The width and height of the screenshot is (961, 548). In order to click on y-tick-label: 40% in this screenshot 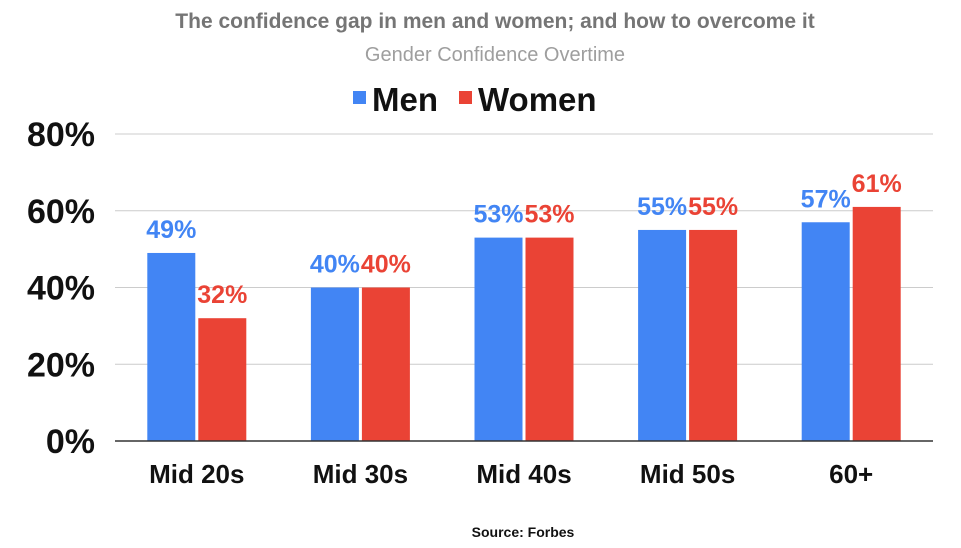, I will do `click(61, 289)`.